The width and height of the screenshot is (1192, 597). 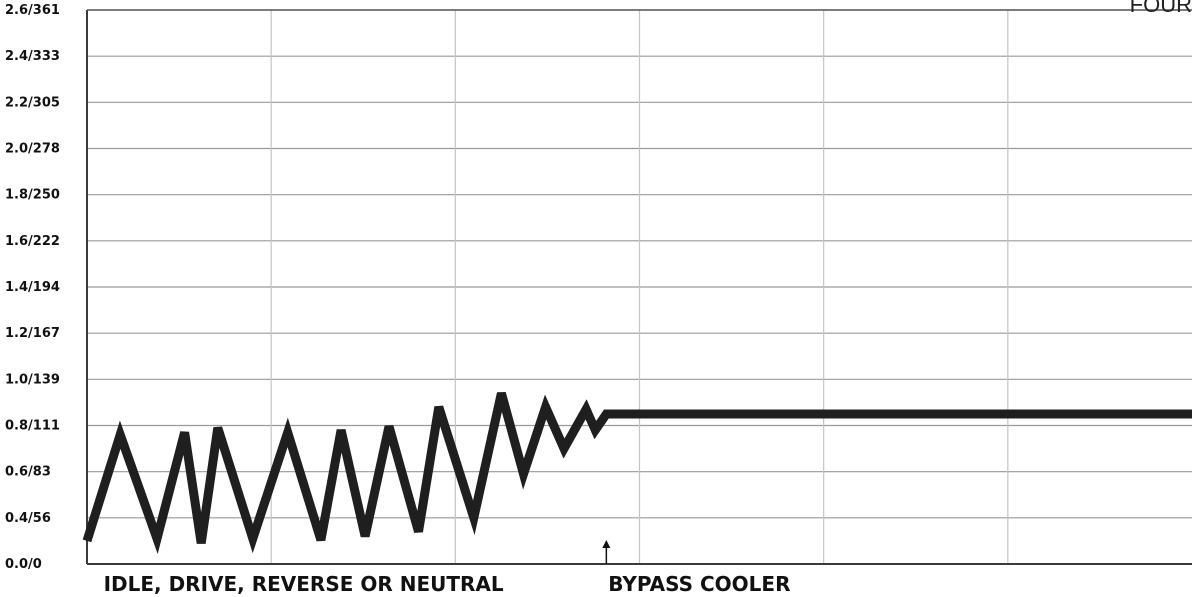 What do you see at coordinates (32, 149) in the screenshot?
I see `y-tick-label: 2.0/278` at bounding box center [32, 149].